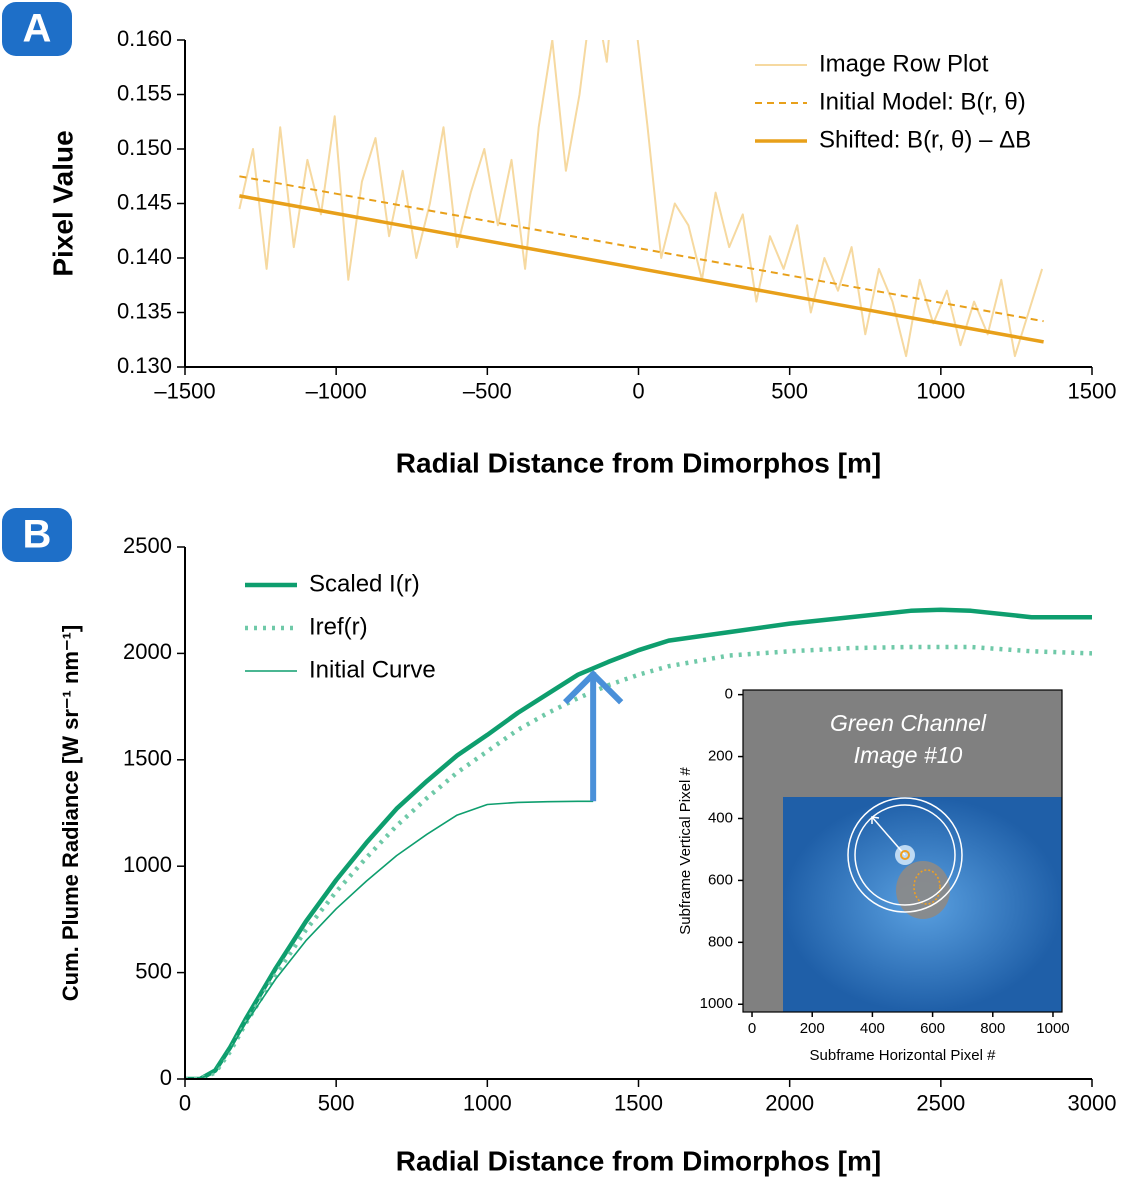  Describe the element at coordinates (338, 626) in the screenshot. I see `legend-label: Iref(r)` at that location.